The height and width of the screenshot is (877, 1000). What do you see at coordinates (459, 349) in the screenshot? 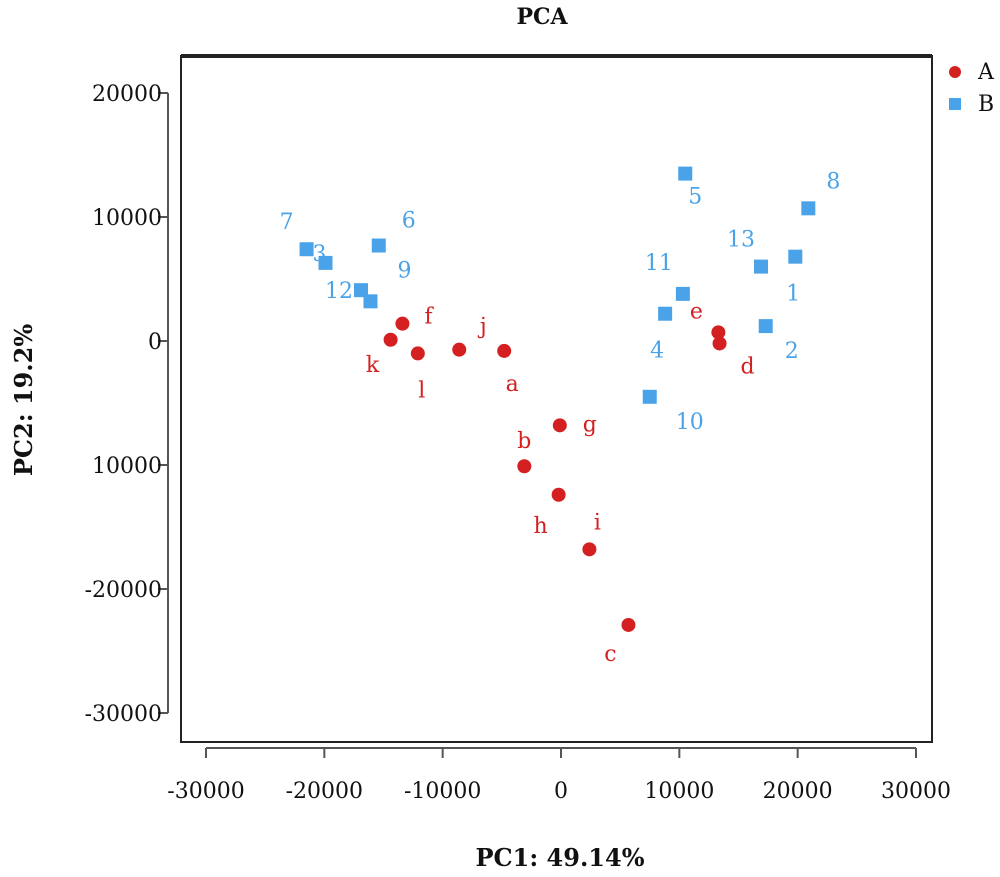
I see `point-A-j` at bounding box center [459, 349].